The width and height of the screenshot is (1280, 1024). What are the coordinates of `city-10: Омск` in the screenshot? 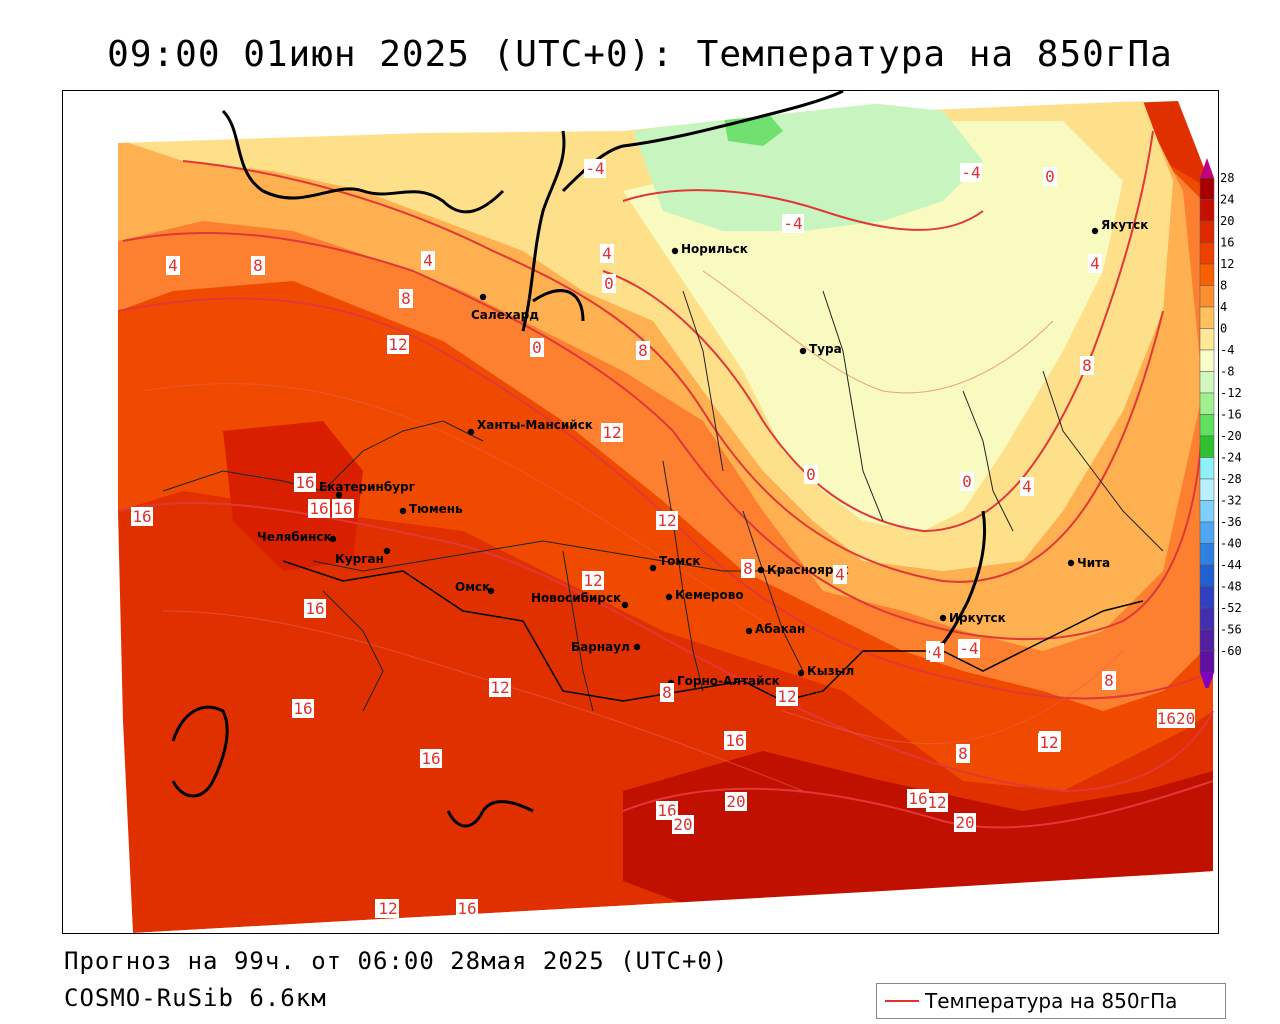 It's located at (475, 587).